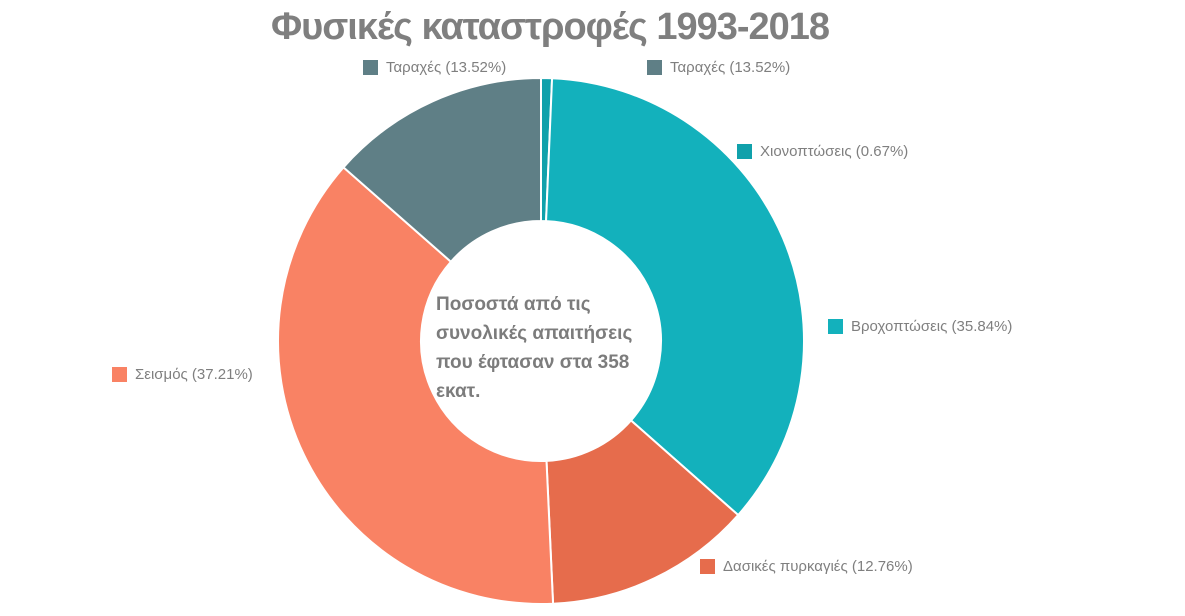  What do you see at coordinates (642, 511) in the screenshot?
I see `pie-slice-Δασικές πυρκαγιές` at bounding box center [642, 511].